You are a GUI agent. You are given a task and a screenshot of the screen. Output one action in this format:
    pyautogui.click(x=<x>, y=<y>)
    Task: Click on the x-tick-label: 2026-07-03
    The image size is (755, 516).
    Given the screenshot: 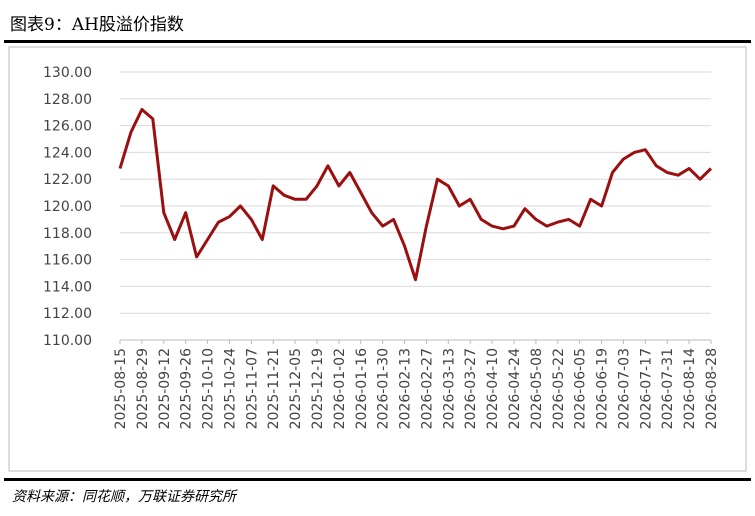 What is the action you would take?
    pyautogui.click(x=624, y=388)
    